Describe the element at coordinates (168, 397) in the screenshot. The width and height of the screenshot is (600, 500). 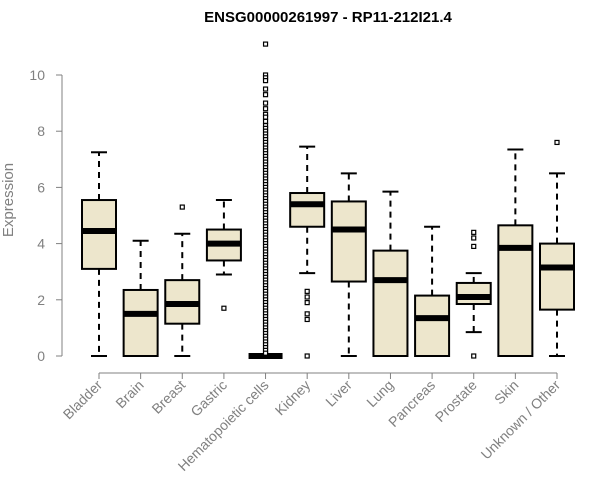
I see `x-tick-label: Breast` at that location.